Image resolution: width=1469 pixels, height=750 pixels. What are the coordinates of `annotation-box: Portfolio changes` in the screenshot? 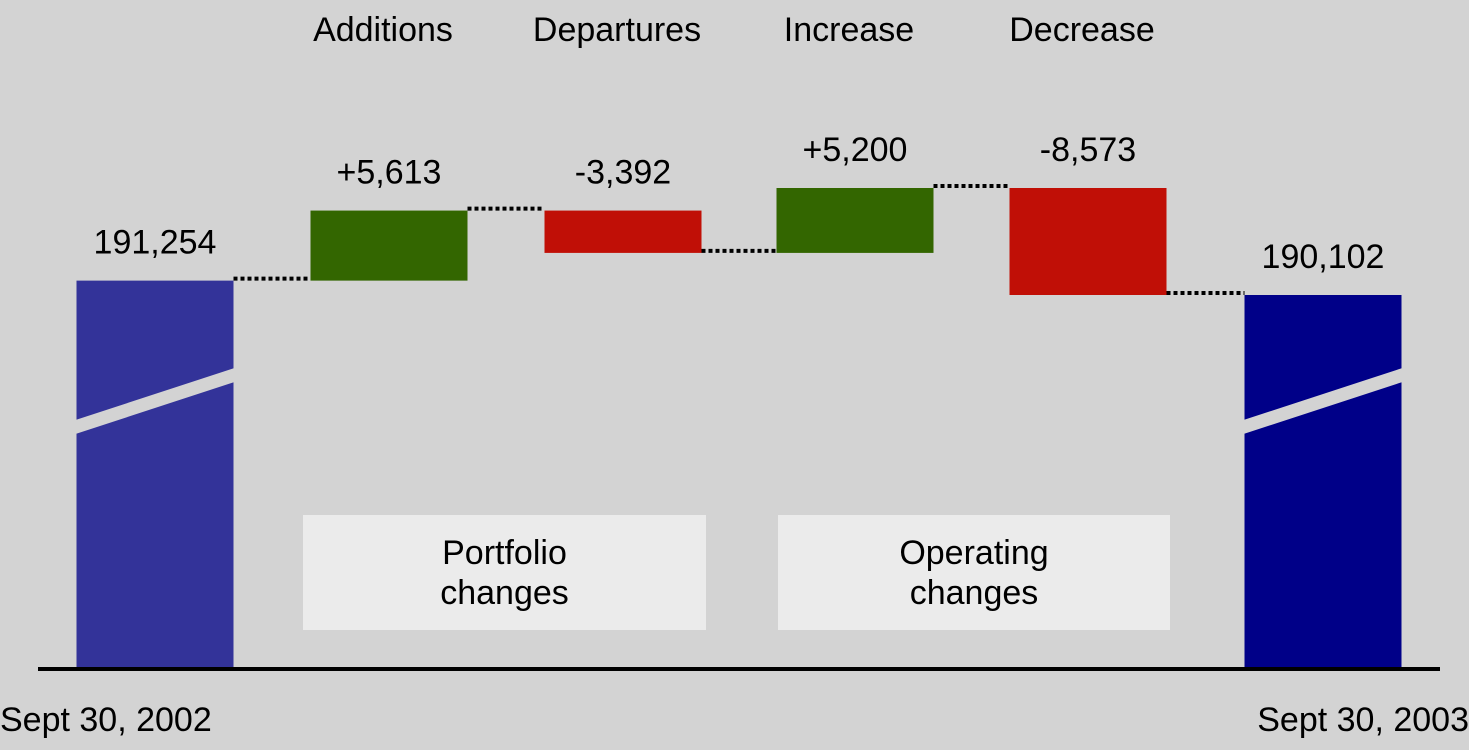 It's located at (504, 572).